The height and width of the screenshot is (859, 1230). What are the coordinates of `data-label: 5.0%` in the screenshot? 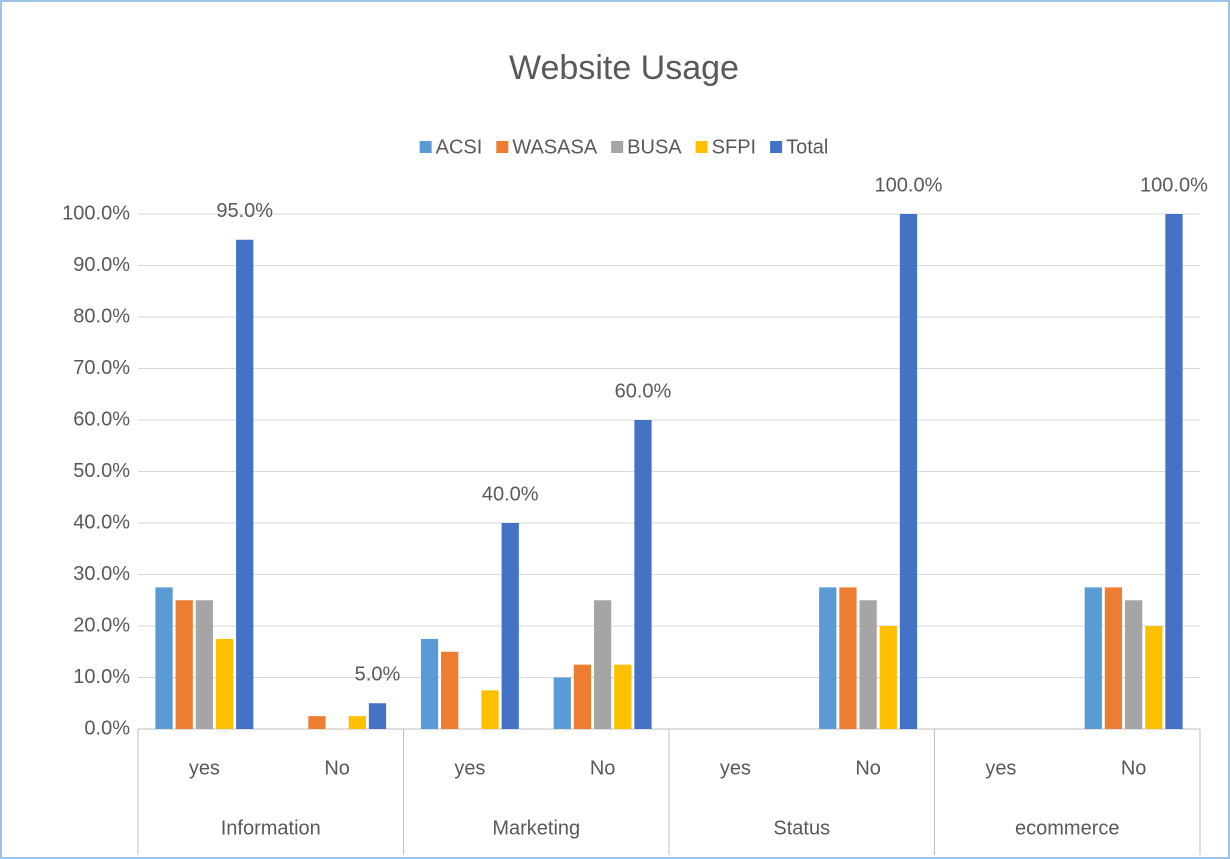 It's located at (378, 675).